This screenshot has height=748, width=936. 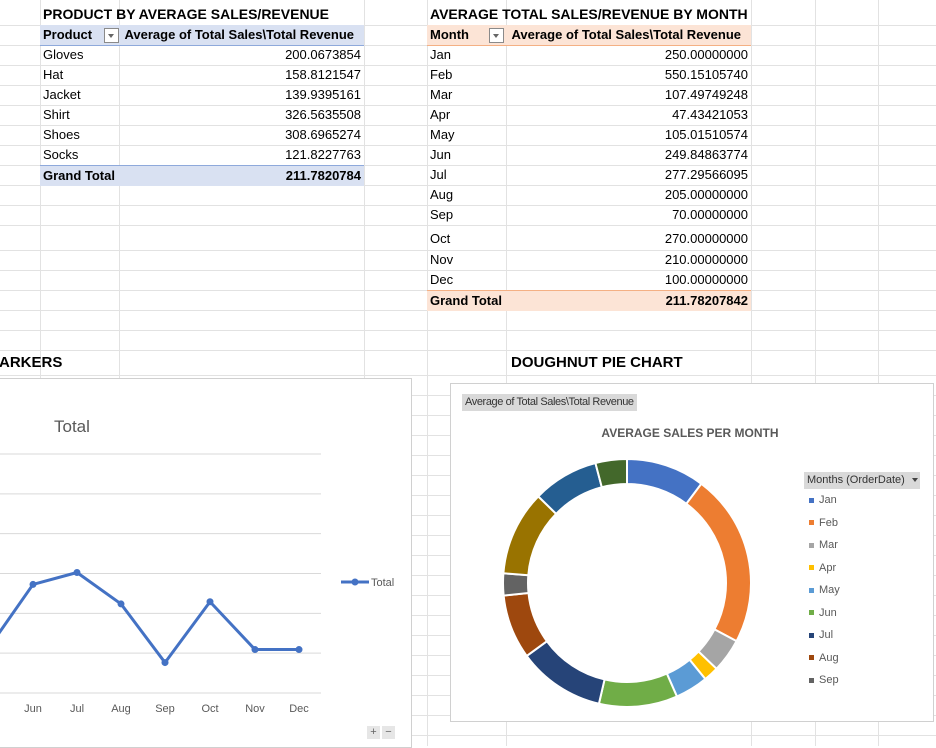 I want to click on collapse-field-button: −, so click(x=388, y=732).